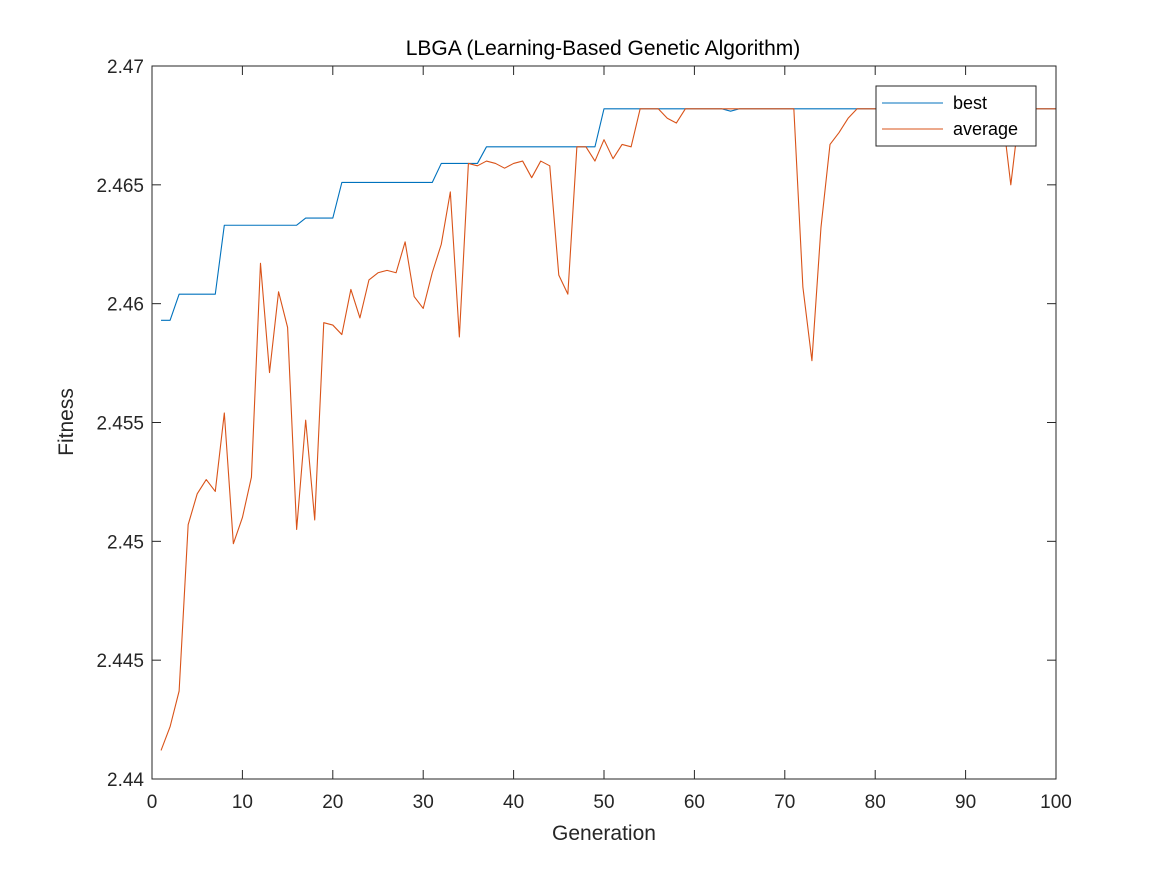 The image size is (1167, 875). Describe the element at coordinates (120, 186) in the screenshot. I see `y-tick-label: 2.465` at that location.